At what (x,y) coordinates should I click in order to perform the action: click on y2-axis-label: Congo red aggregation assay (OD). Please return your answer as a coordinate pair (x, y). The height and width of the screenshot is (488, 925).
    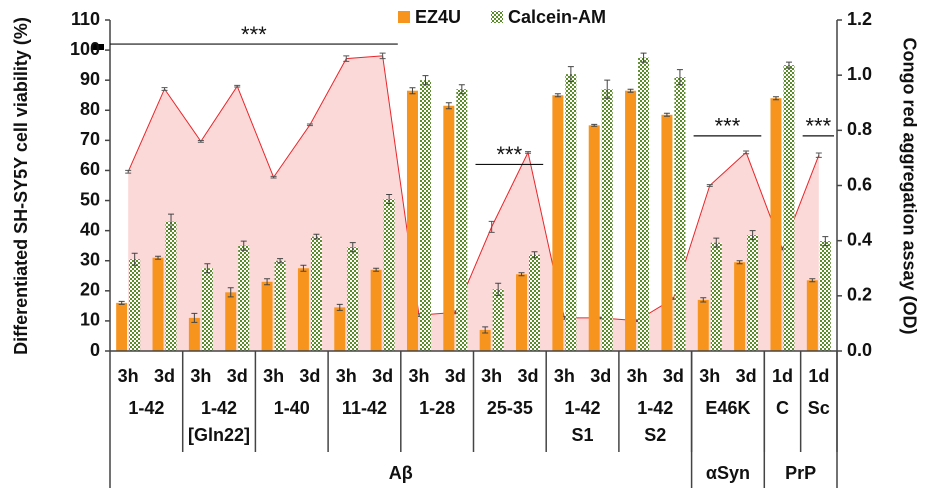
    Looking at the image, I should click on (909, 185).